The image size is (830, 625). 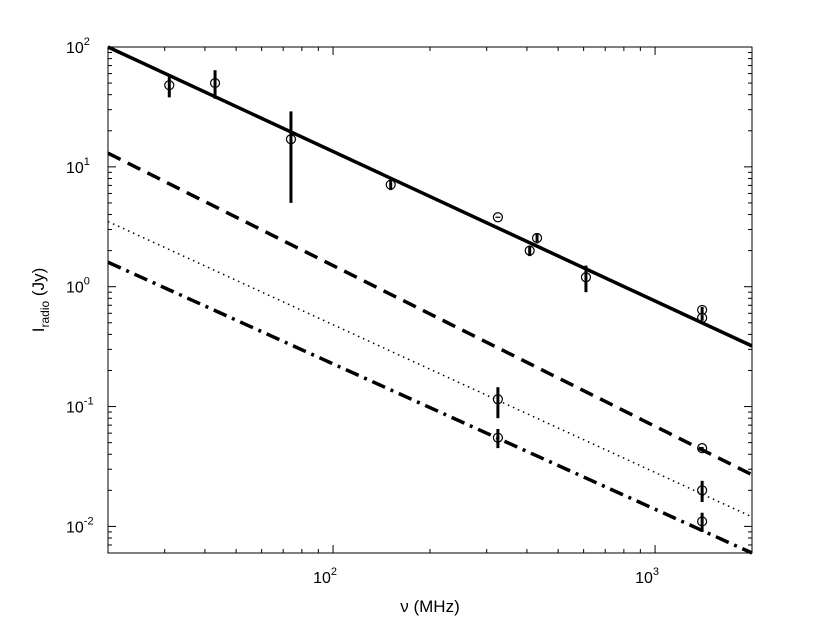 I want to click on y-axis-label-subscript: radio, so click(x=45, y=313).